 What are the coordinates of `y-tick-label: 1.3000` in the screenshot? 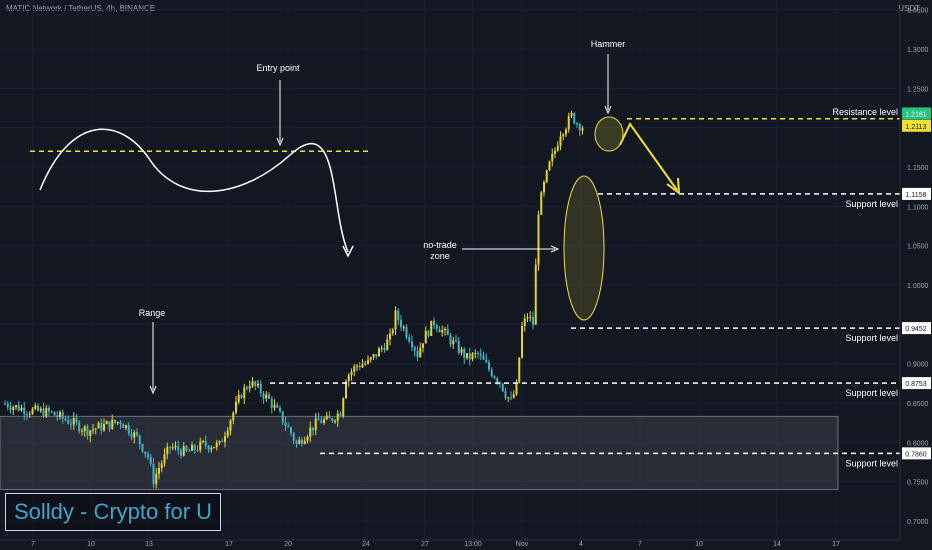 It's located at (918, 50).